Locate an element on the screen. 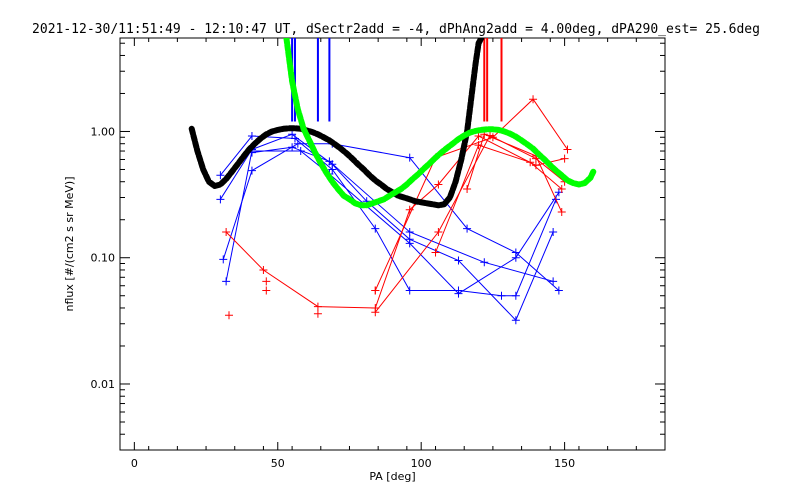 The height and width of the screenshot is (500, 800). x-tick-label: 50 is located at coordinates (278, 463).